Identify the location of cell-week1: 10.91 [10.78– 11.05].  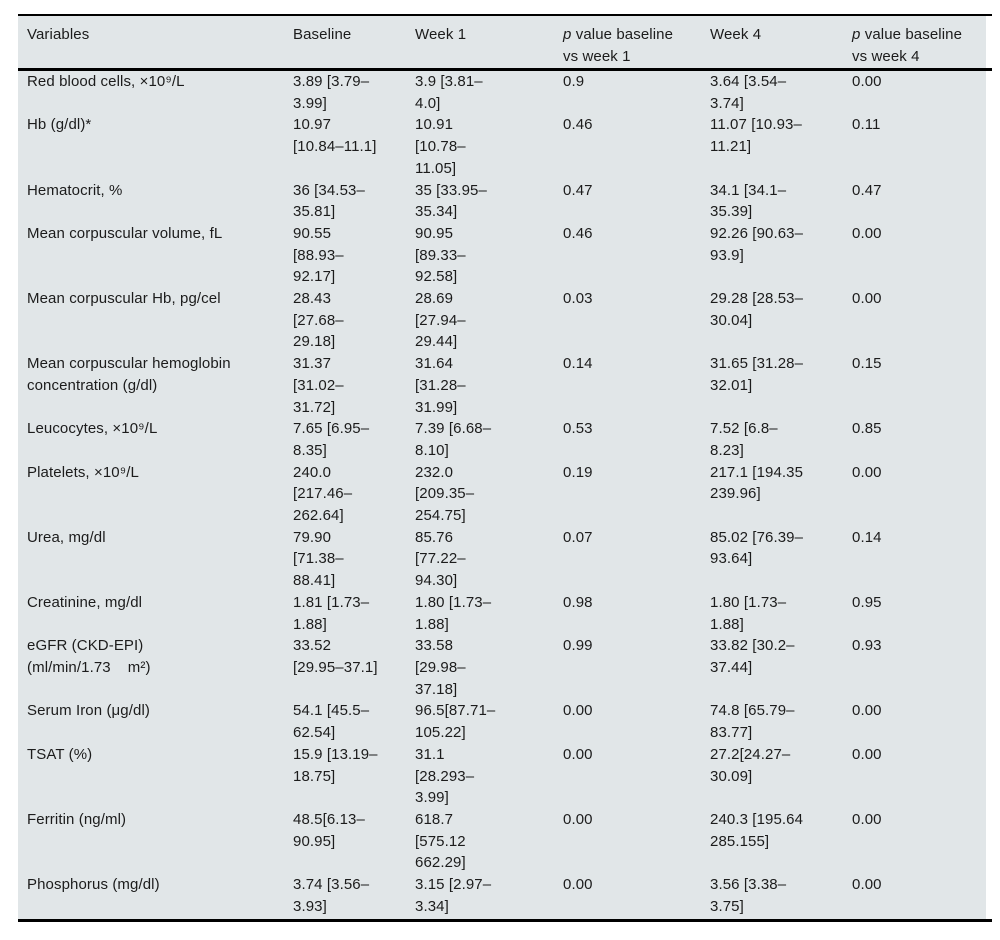
(440, 146).